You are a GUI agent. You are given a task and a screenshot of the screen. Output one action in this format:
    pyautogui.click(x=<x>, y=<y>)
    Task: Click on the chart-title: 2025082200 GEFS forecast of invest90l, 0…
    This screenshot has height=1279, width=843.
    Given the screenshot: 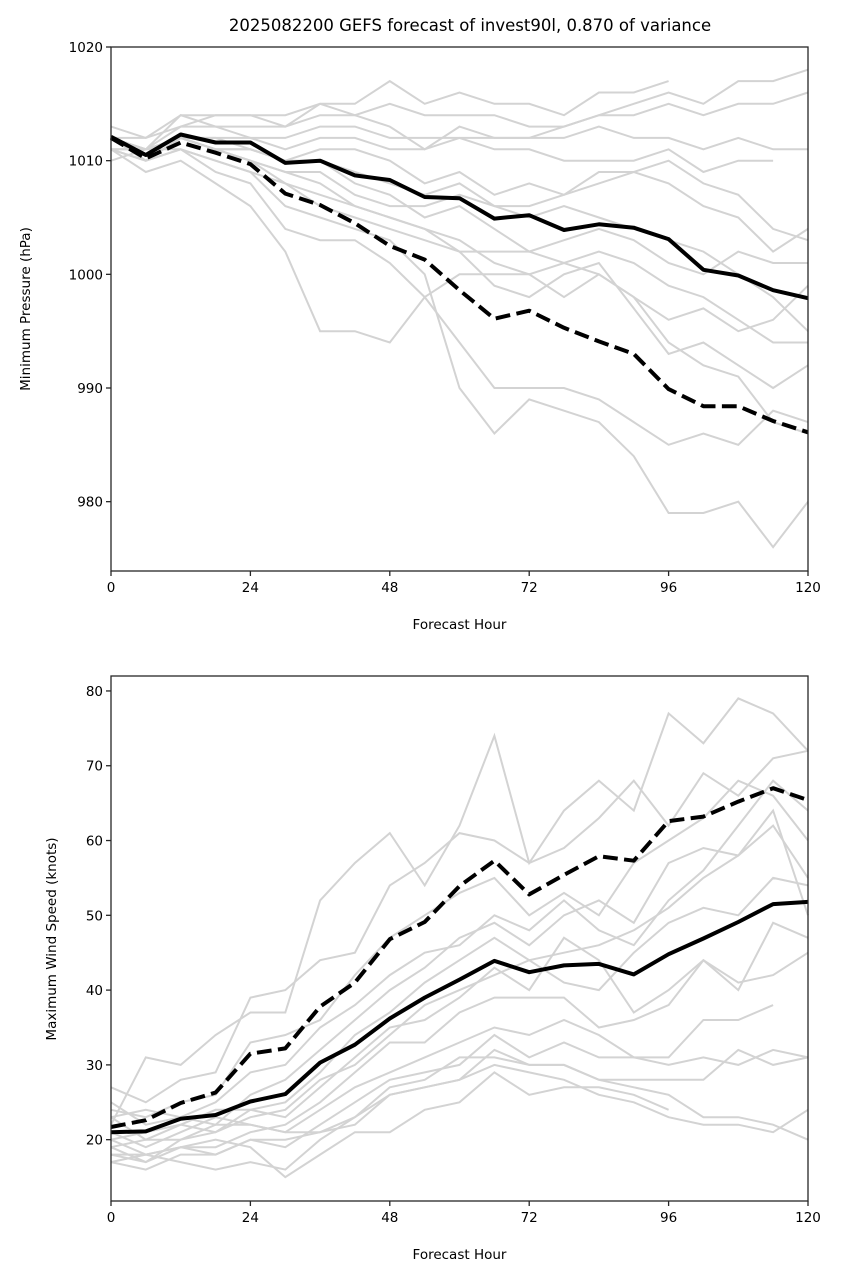 What is the action you would take?
    pyautogui.click(x=470, y=25)
    